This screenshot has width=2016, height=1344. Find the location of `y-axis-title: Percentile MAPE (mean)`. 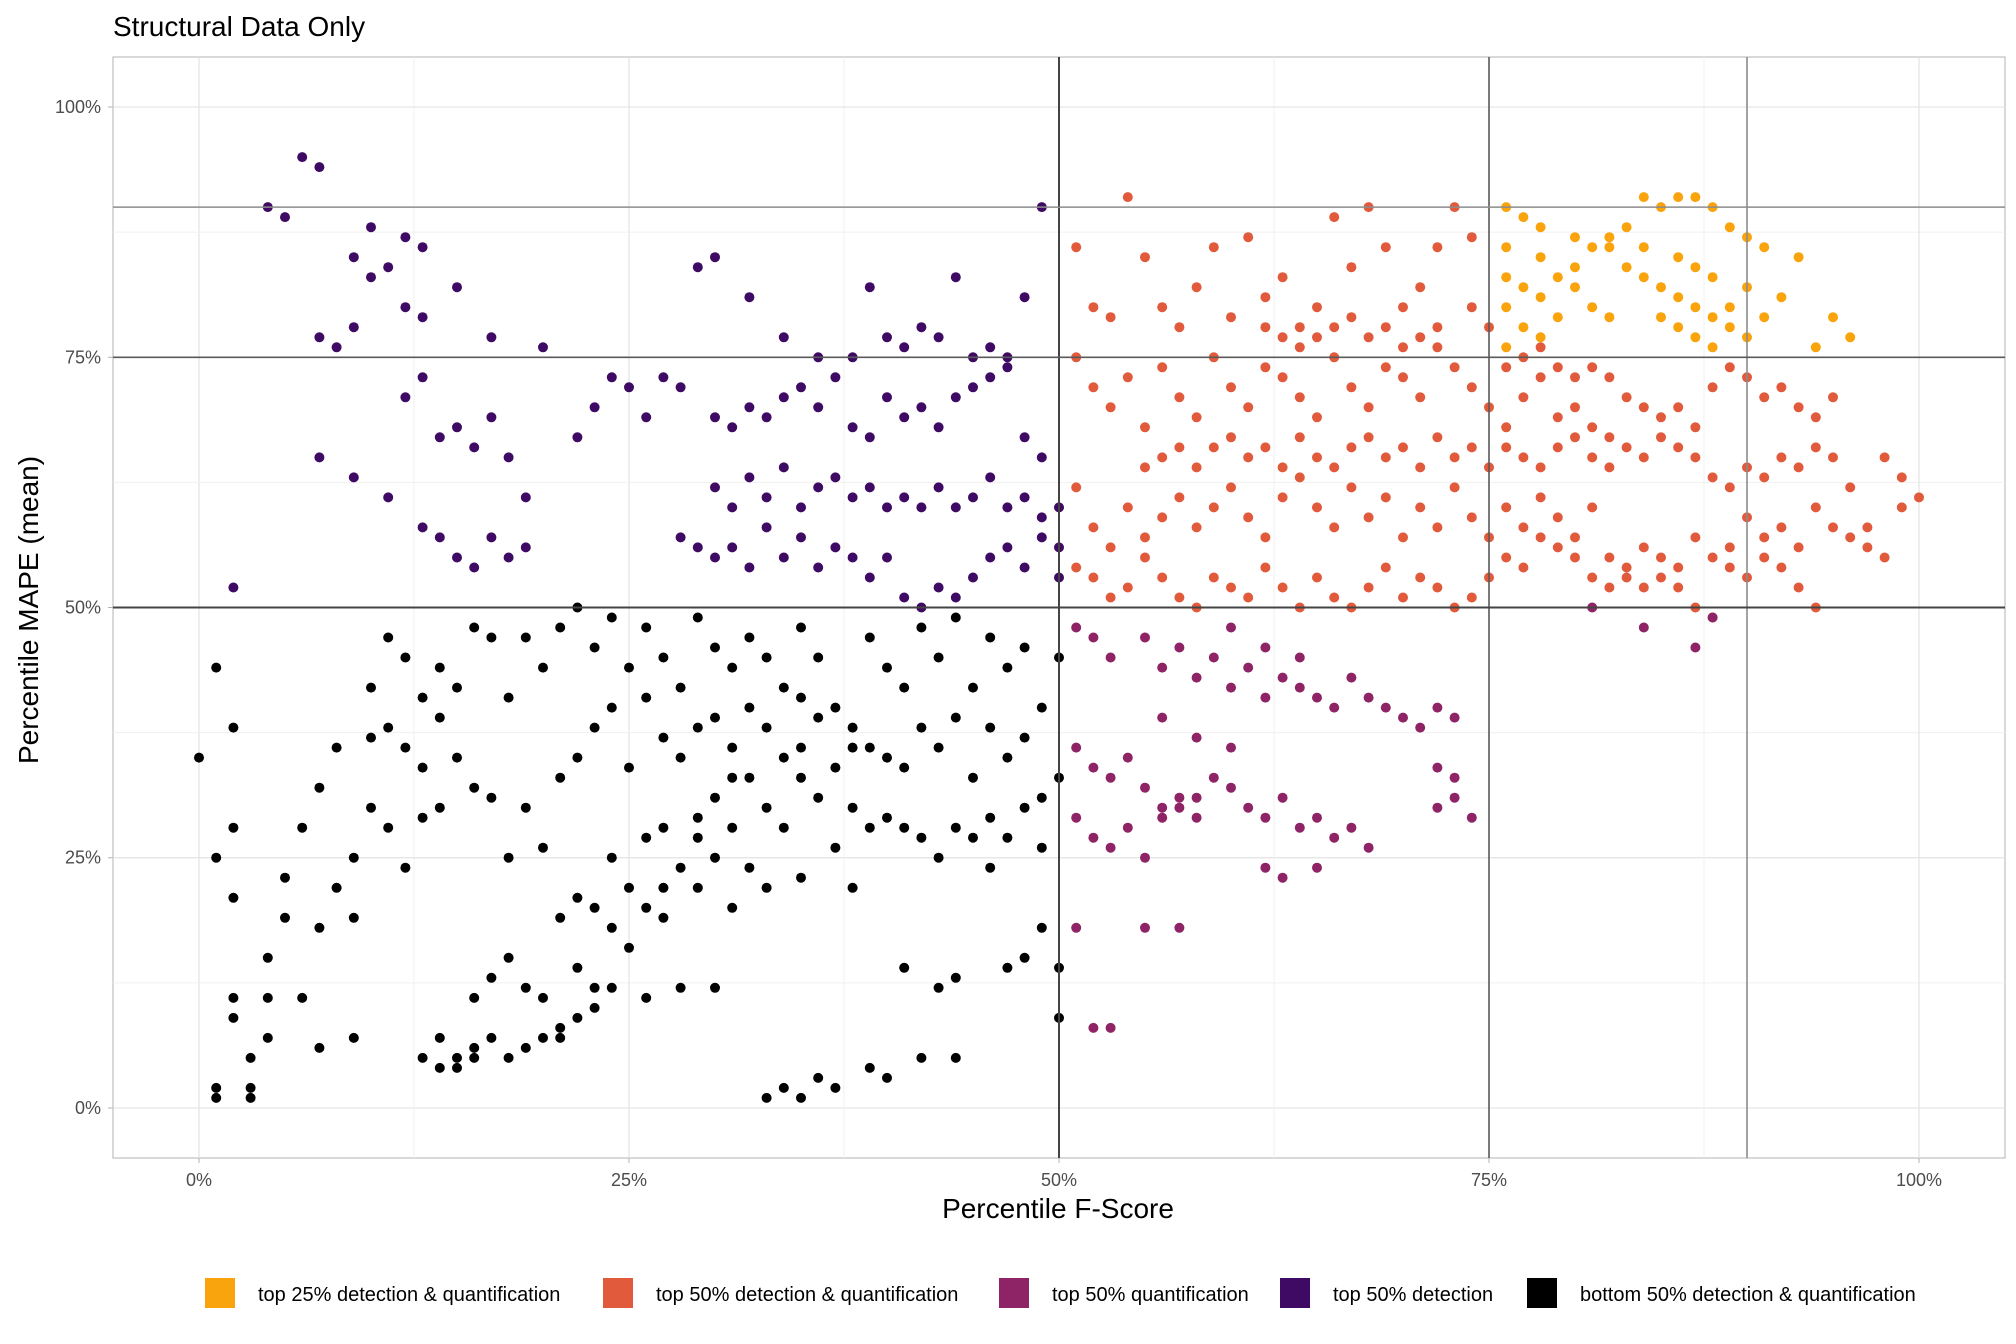

y-axis-title: Percentile MAPE (mean) is located at coordinates (28, 610).